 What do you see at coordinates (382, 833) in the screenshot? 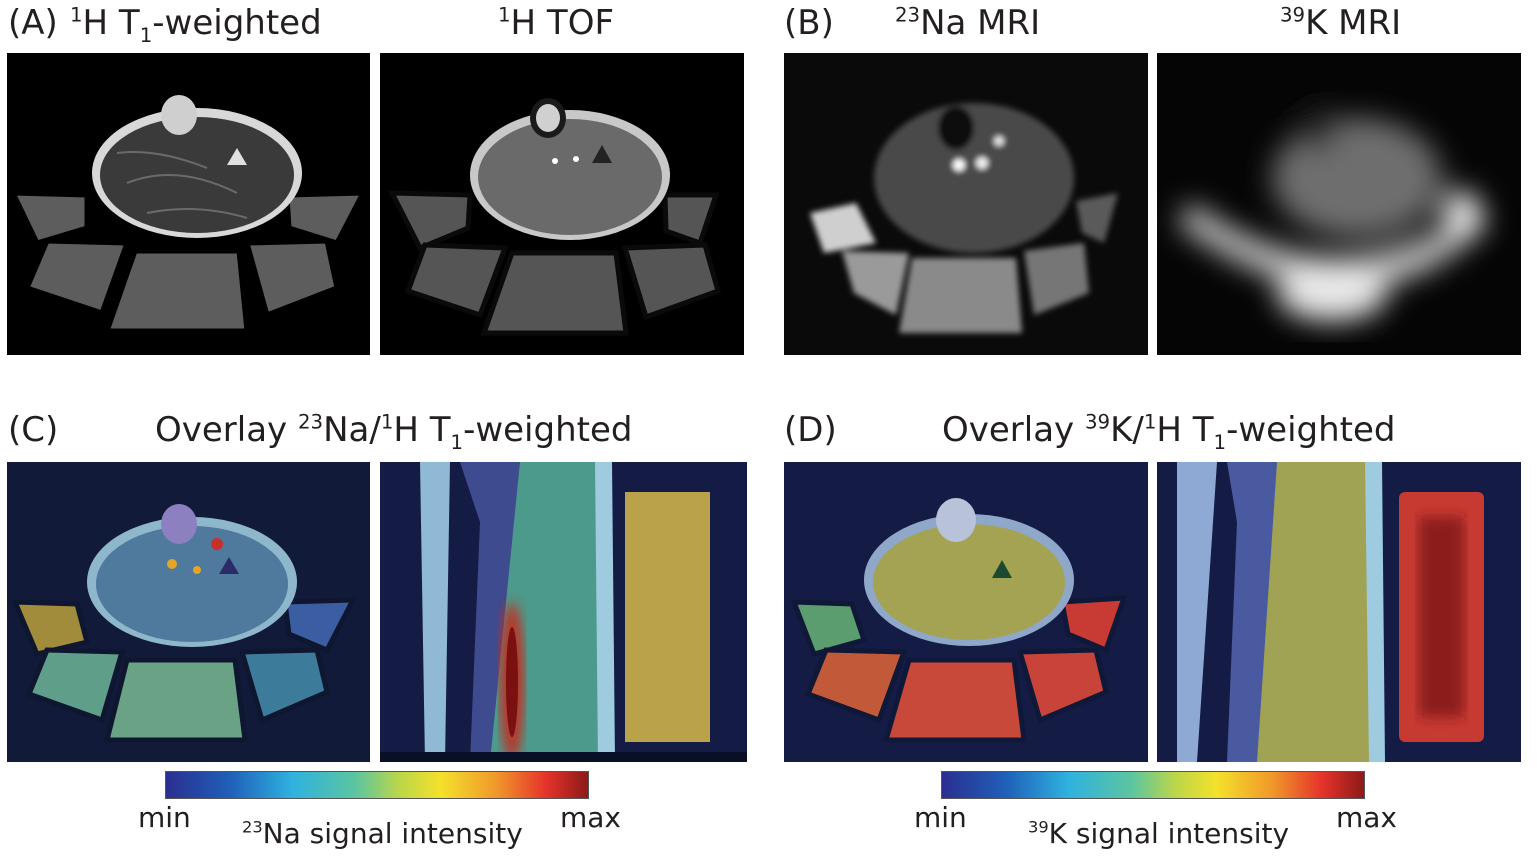
I see `colorbar-na-caption: 23Na signal intensity` at bounding box center [382, 833].